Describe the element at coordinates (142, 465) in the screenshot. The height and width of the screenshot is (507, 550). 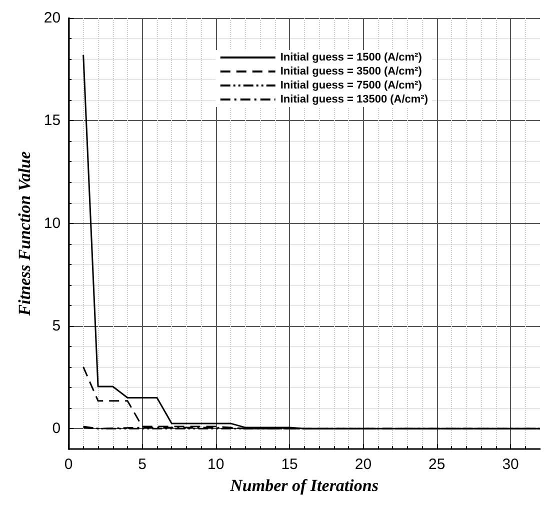
I see `x-tick-label: 5` at that location.